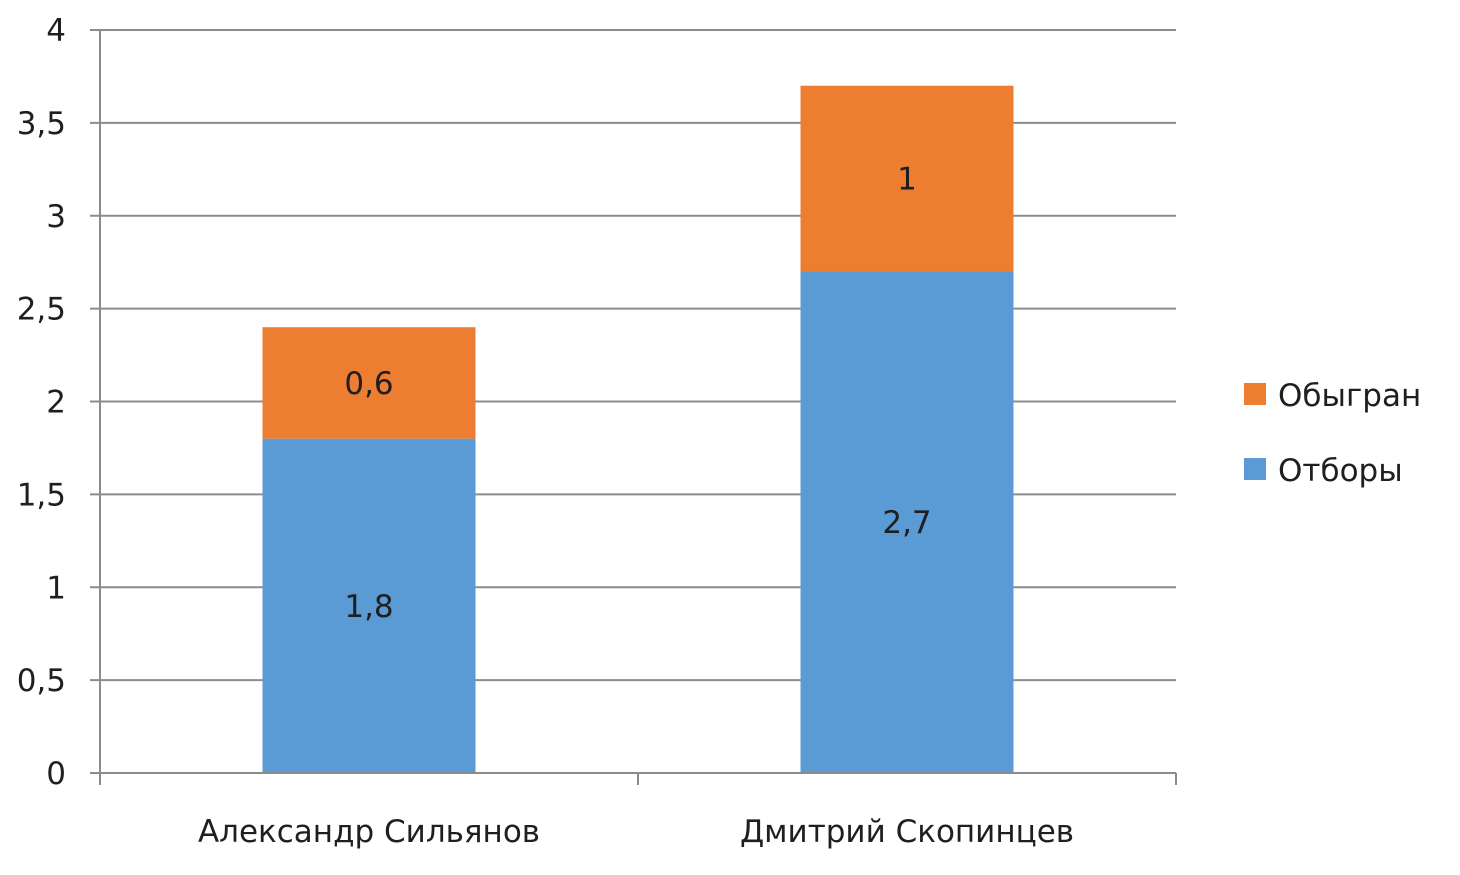 The width and height of the screenshot is (1460, 875). I want to click on x-category-label: Александр Сильянов, so click(369, 832).